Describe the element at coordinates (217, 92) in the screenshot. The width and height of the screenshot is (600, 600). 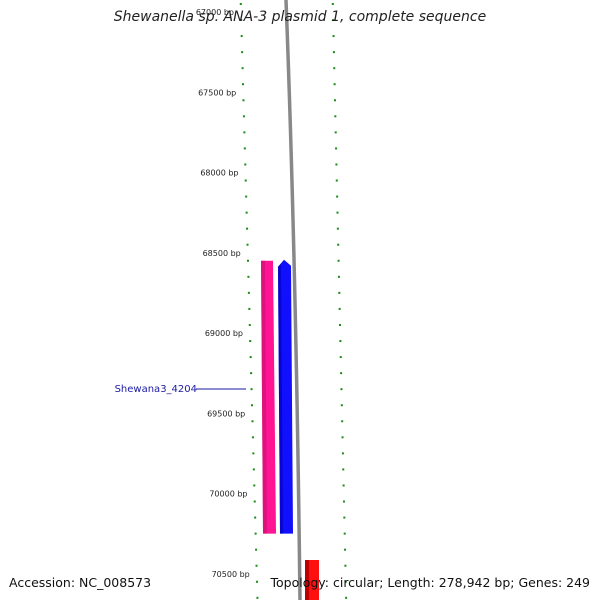
I see `tick-label: 67500 bp` at that location.